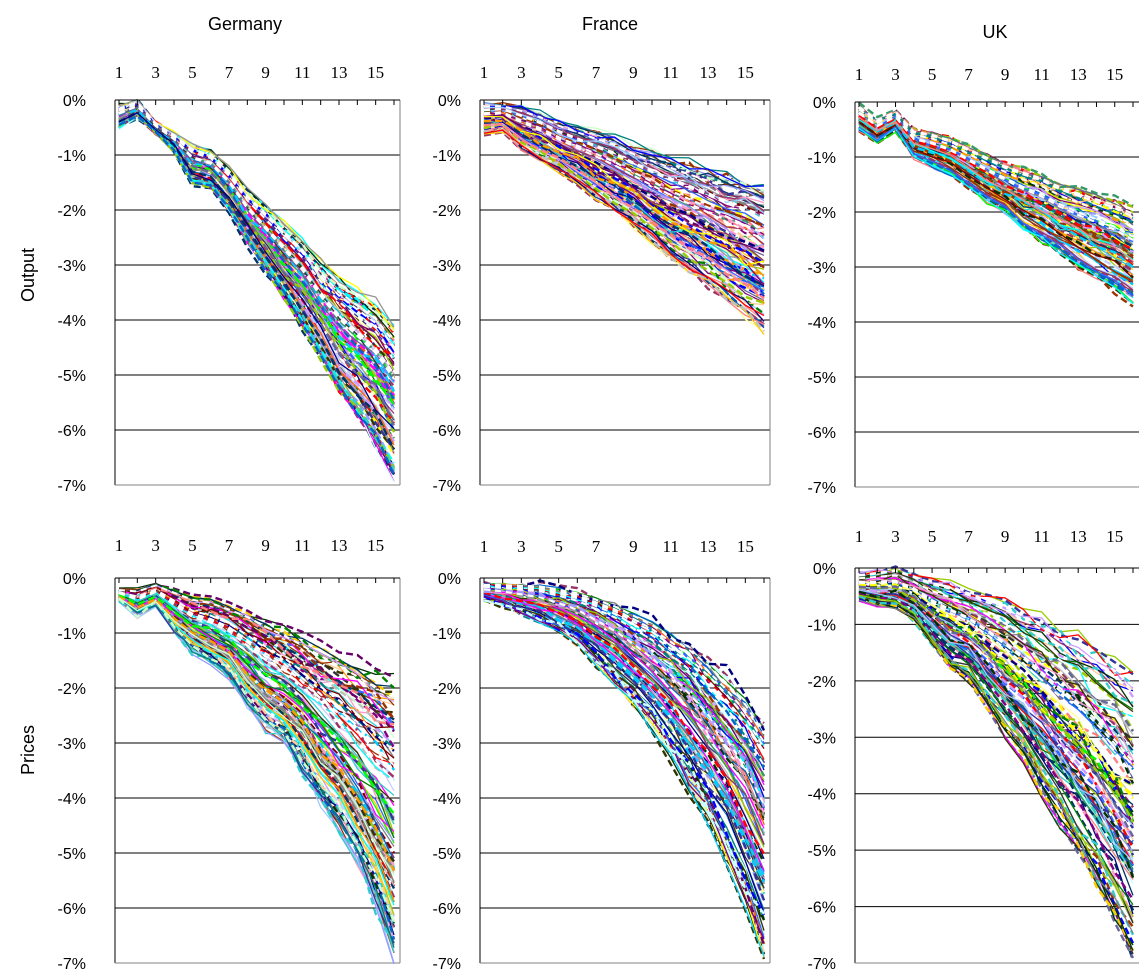 The height and width of the screenshot is (969, 1139). Describe the element at coordinates (895, 536) in the screenshot. I see `x-tick-label: 3` at that location.